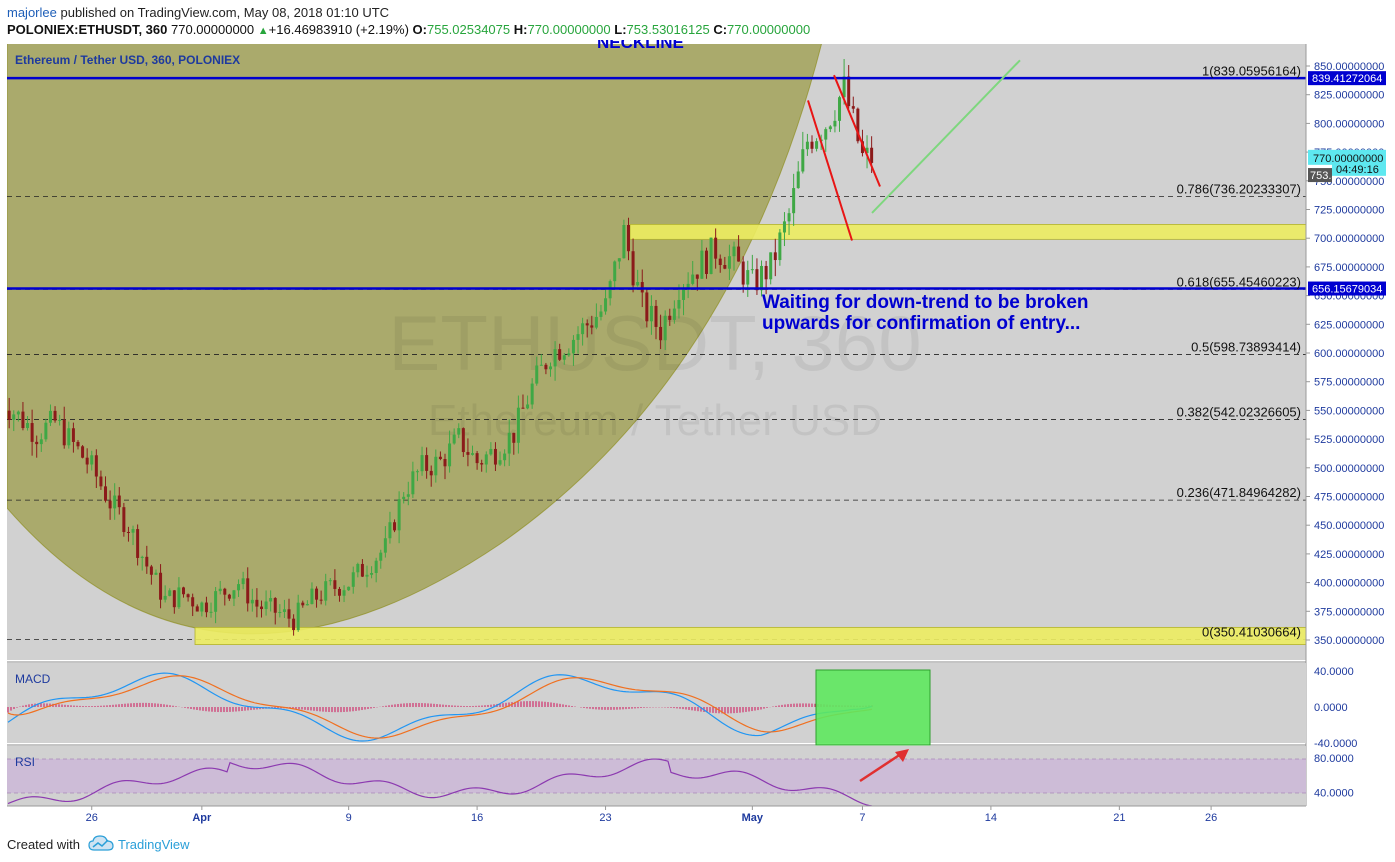  I want to click on price-tick-label: 525.00000000, so click(1349, 440).